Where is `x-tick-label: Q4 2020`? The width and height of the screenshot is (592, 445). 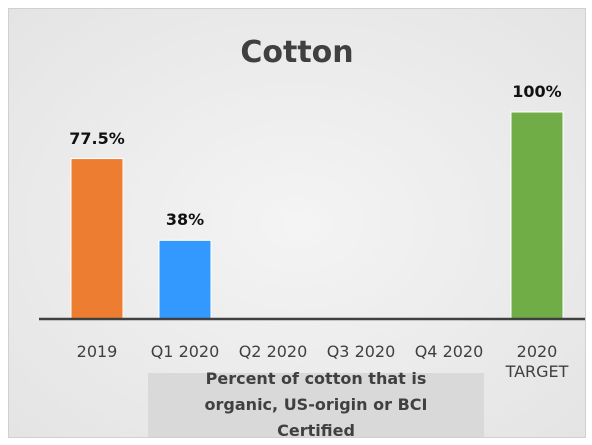
x-tick-label: Q4 2020 is located at coordinates (449, 351).